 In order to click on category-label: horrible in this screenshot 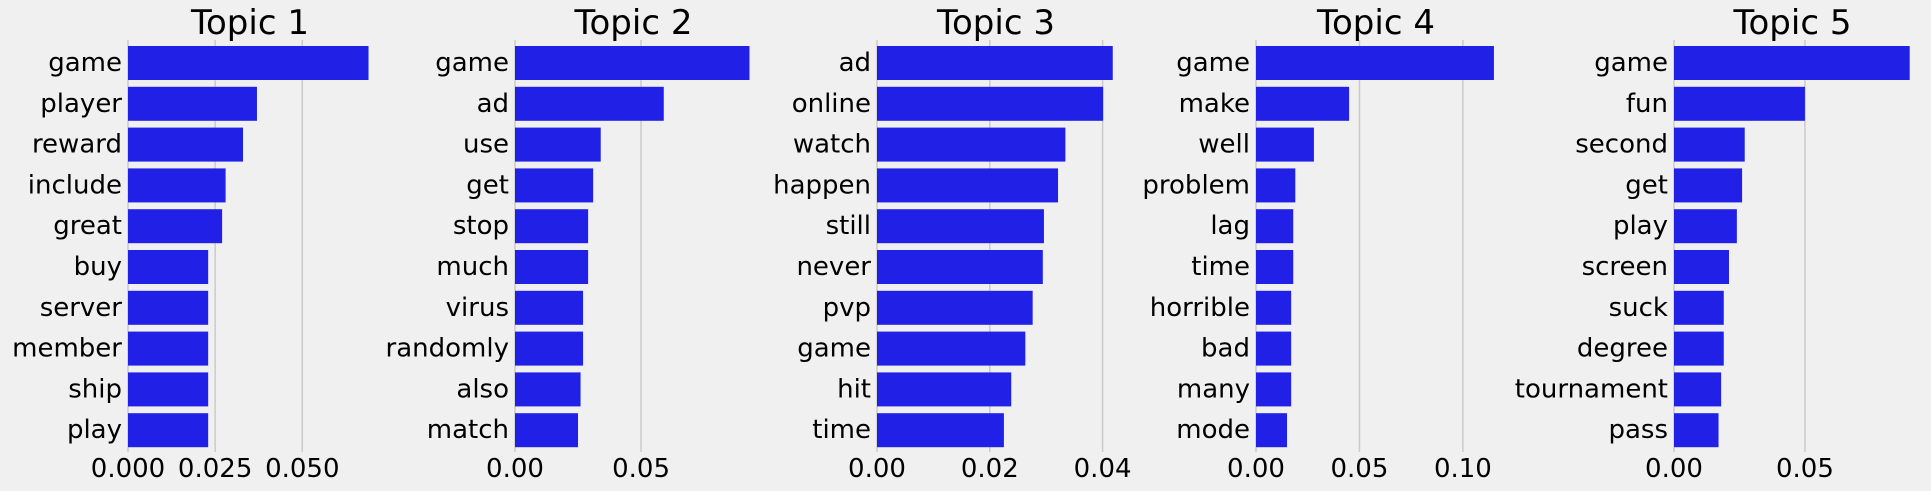, I will do `click(1200, 308)`.